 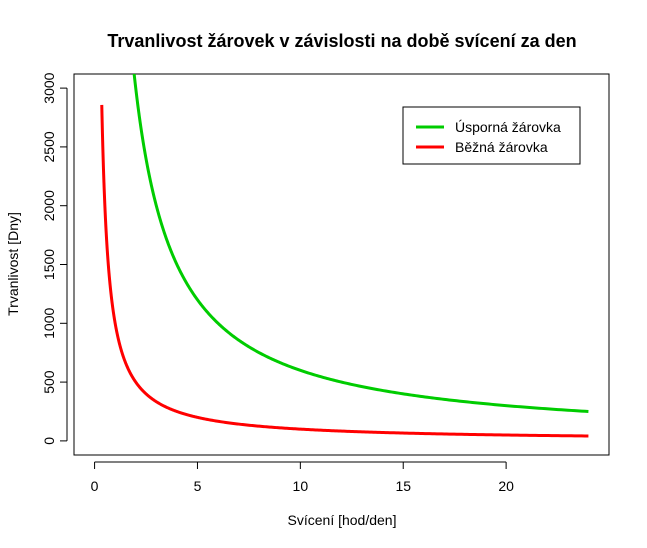 What do you see at coordinates (508, 127) in the screenshot?
I see `legend-label-0: Úsporná žárovka` at bounding box center [508, 127].